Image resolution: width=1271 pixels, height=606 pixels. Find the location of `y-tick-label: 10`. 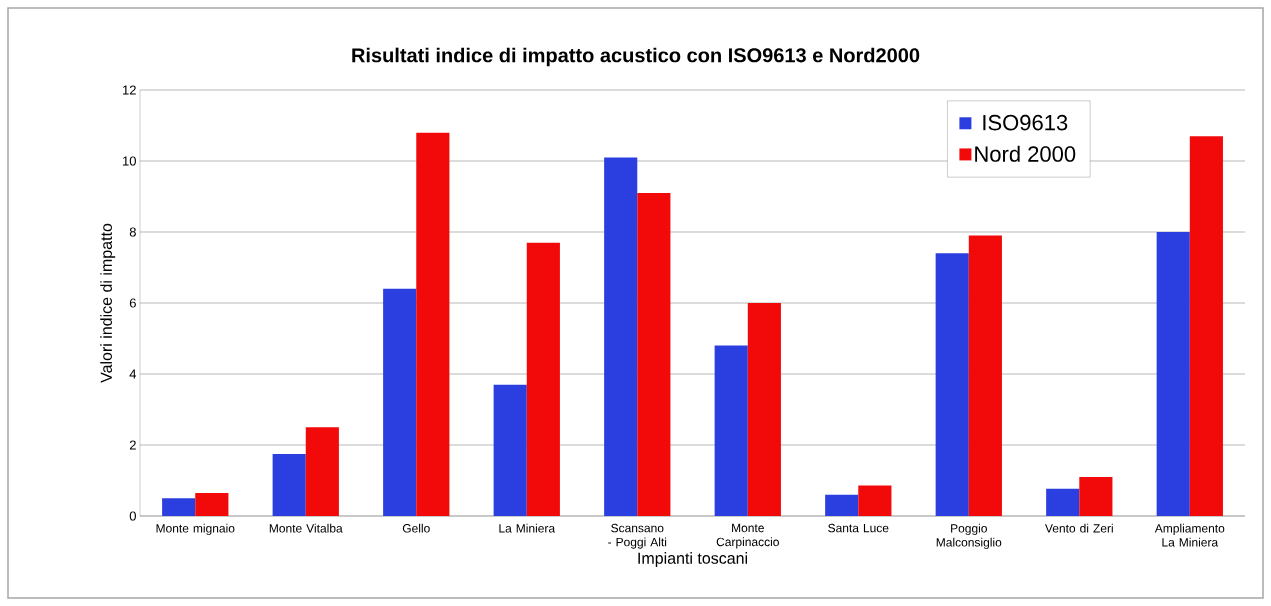

y-tick-label: 10 is located at coordinates (129, 161).